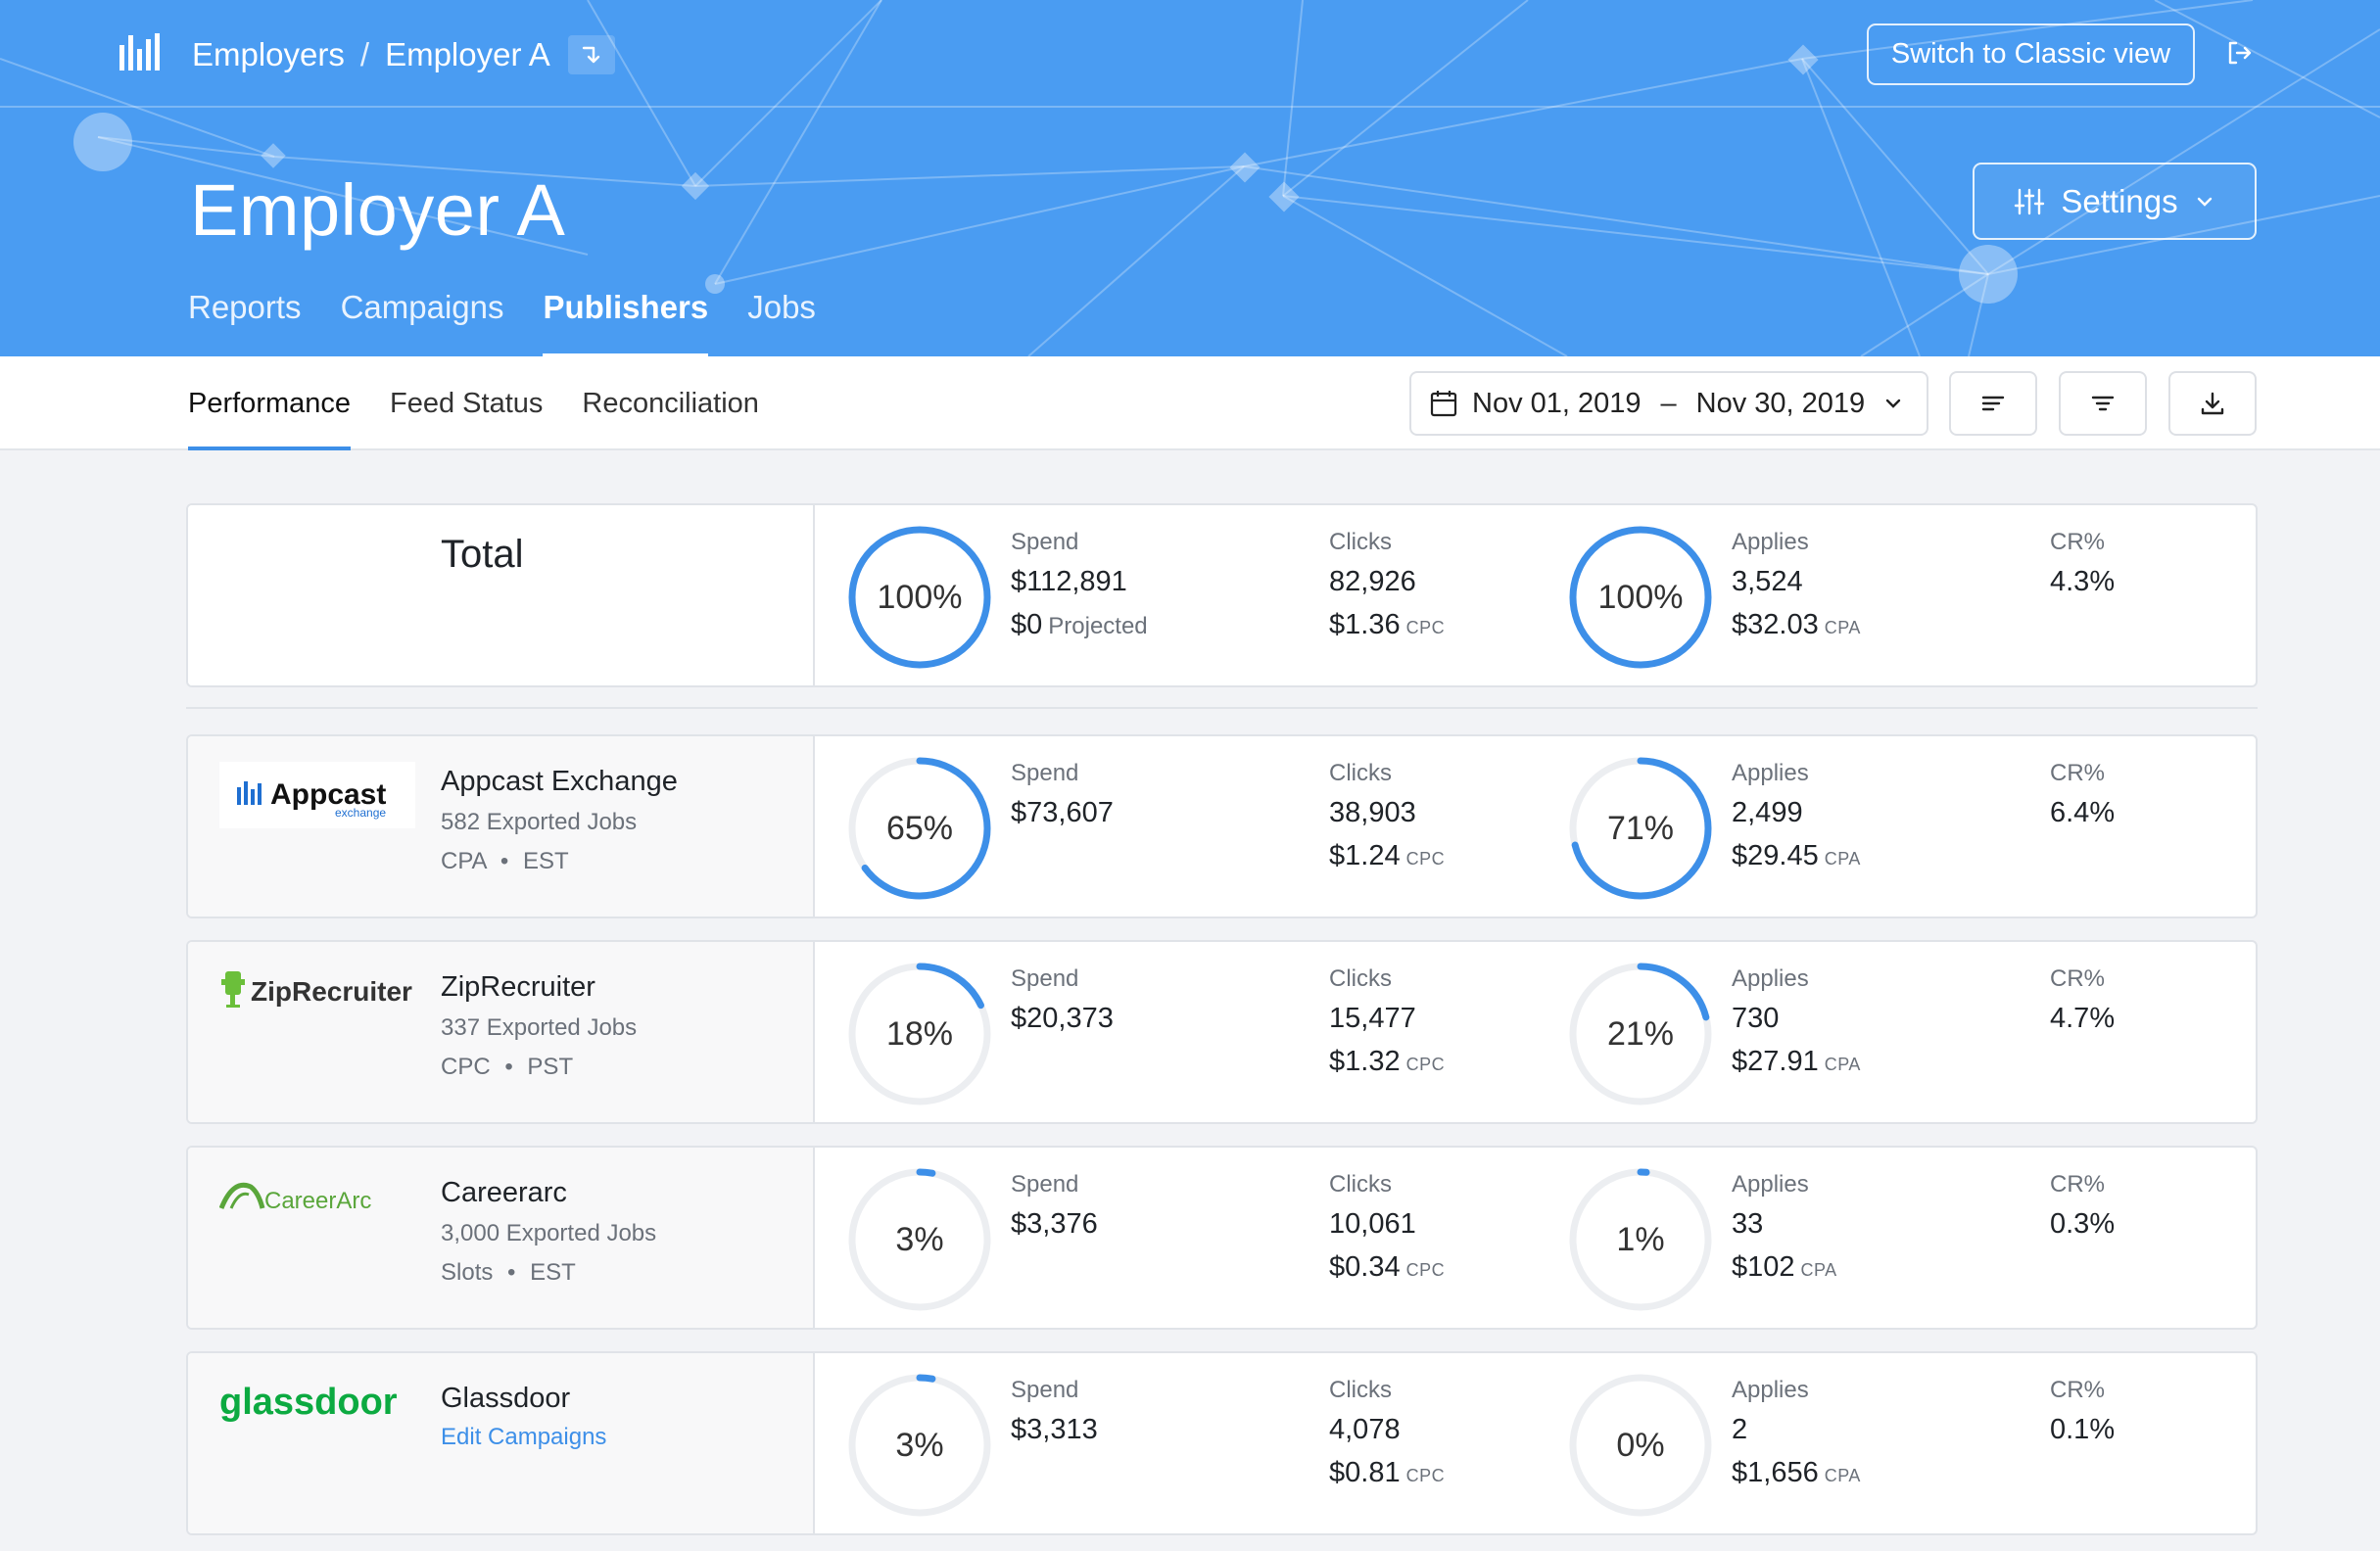  What do you see at coordinates (1365, 624) in the screenshot?
I see `cpc-value: $1.36` at bounding box center [1365, 624].